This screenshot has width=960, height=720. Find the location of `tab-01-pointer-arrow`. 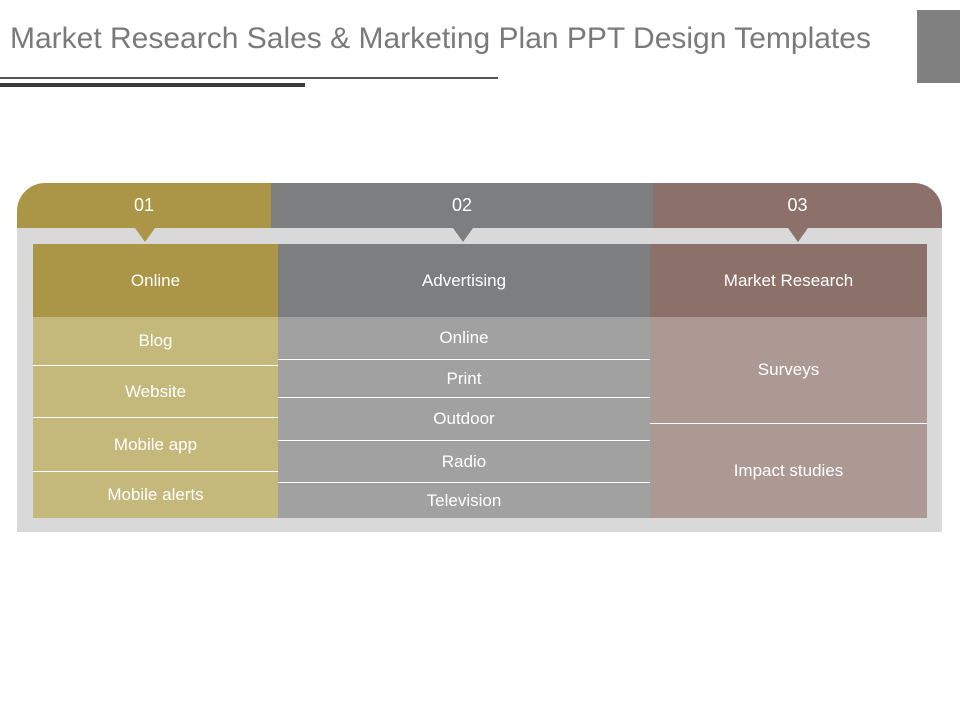

tab-01-pointer-arrow is located at coordinates (145, 235).